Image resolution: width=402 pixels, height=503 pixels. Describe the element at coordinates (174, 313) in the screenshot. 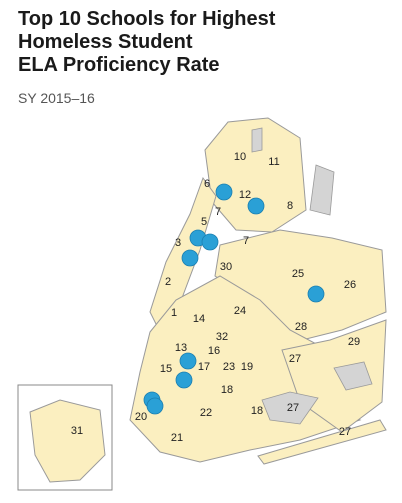

I see `district-label: 1` at that location.